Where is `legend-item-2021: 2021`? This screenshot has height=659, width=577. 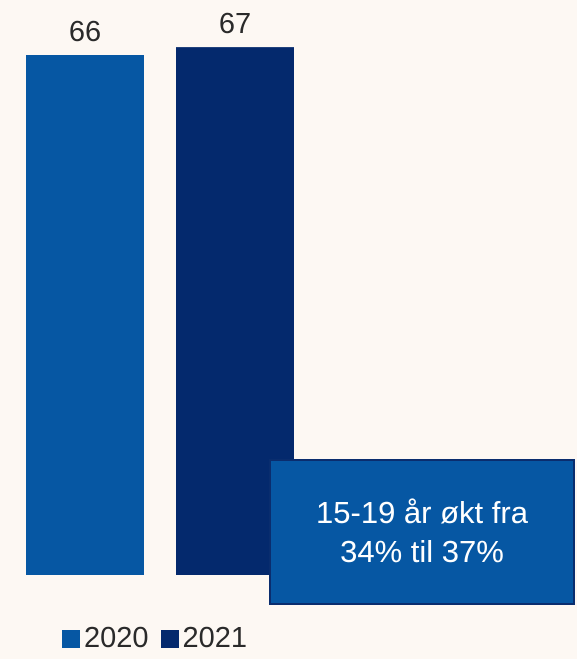 legend-item-2021: 2021 is located at coordinates (204, 638).